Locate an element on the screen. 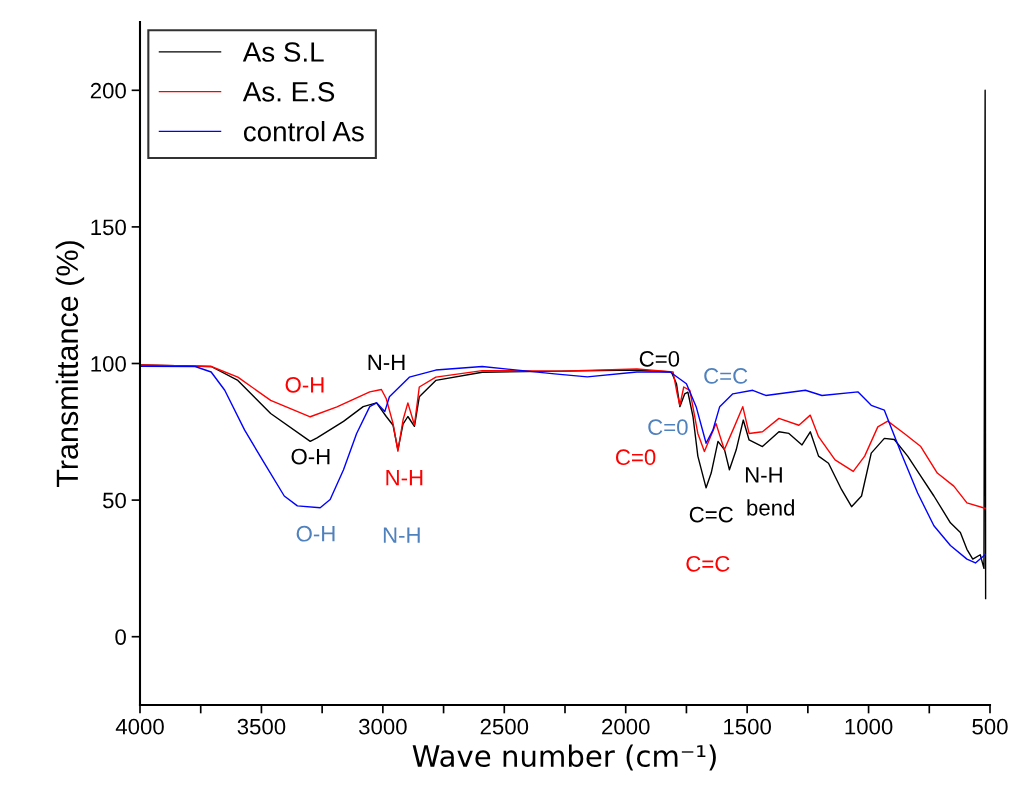 Image resolution: width=1011 pixels, height=806 pixels. legend-label: control As is located at coordinates (303, 131).